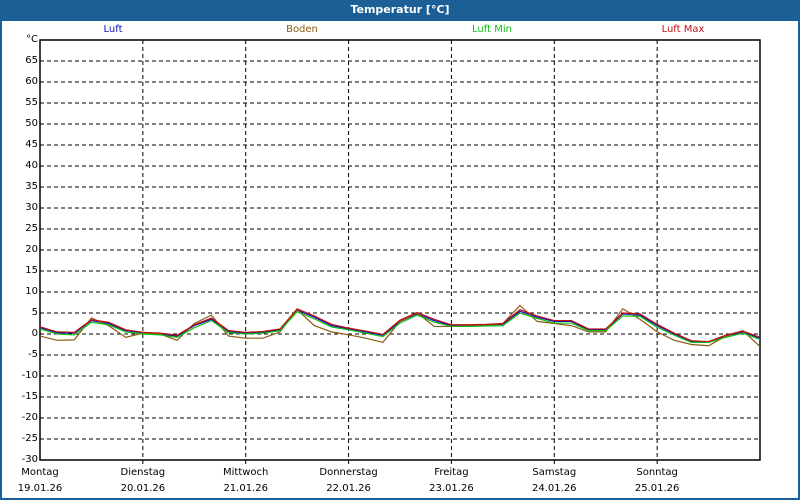 The height and width of the screenshot is (500, 800). Describe the element at coordinates (683, 29) in the screenshot. I see `legend-item: Luft Max` at that location.